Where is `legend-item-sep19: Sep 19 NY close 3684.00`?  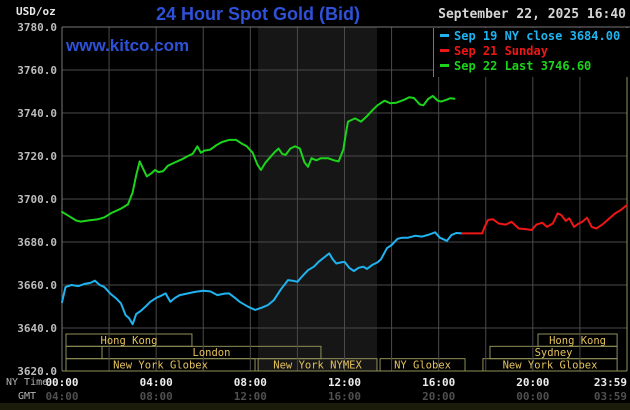
legend-item-sep19: Sep 19 NY close 3684.00 is located at coordinates (535, 36).